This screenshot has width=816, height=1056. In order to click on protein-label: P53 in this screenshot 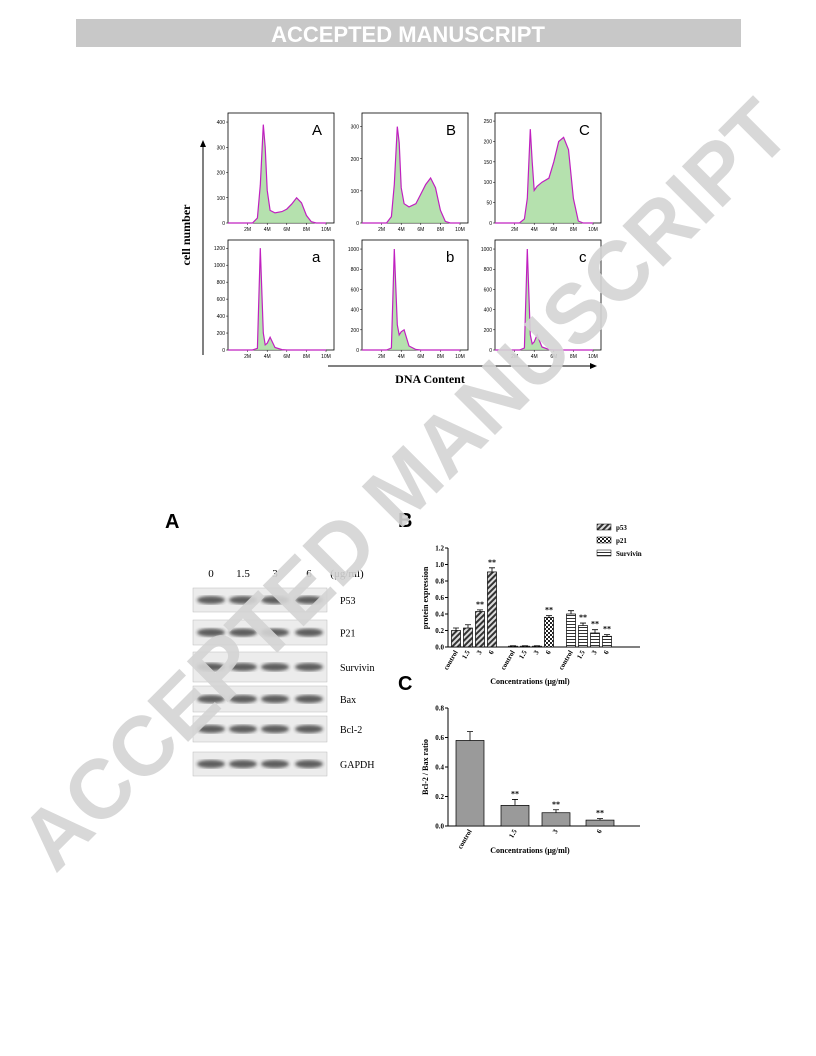, I will do `click(348, 601)`.